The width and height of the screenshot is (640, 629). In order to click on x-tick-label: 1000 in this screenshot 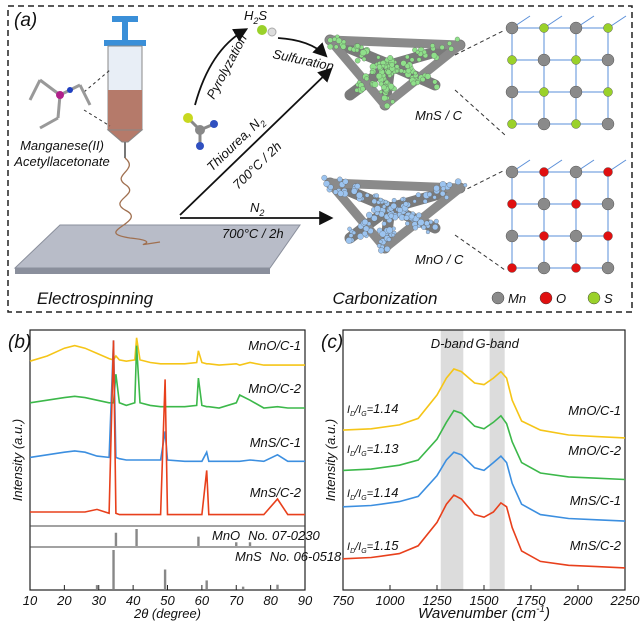, I will do `click(391, 600)`.